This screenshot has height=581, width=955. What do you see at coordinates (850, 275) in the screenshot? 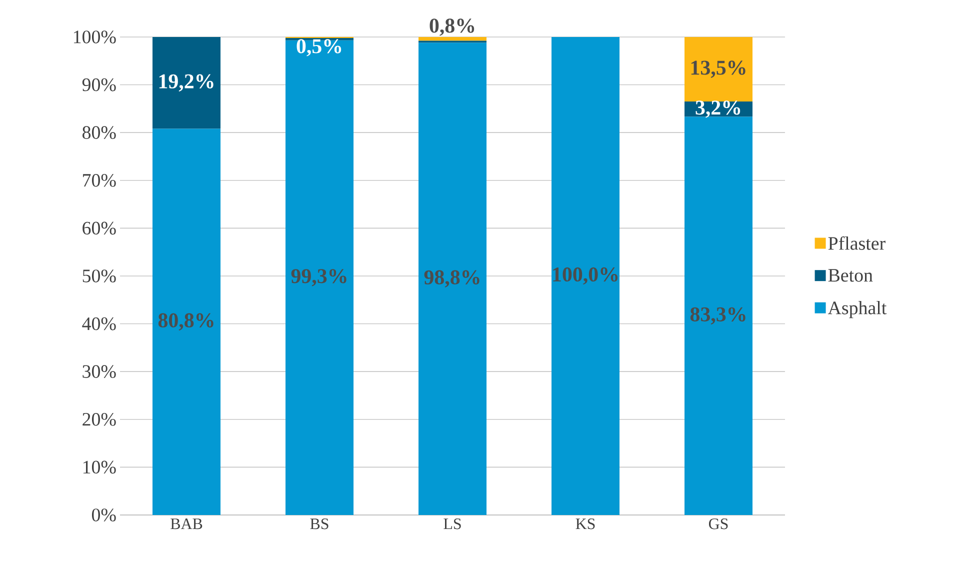
I see `legend-label: Beton` at bounding box center [850, 275].